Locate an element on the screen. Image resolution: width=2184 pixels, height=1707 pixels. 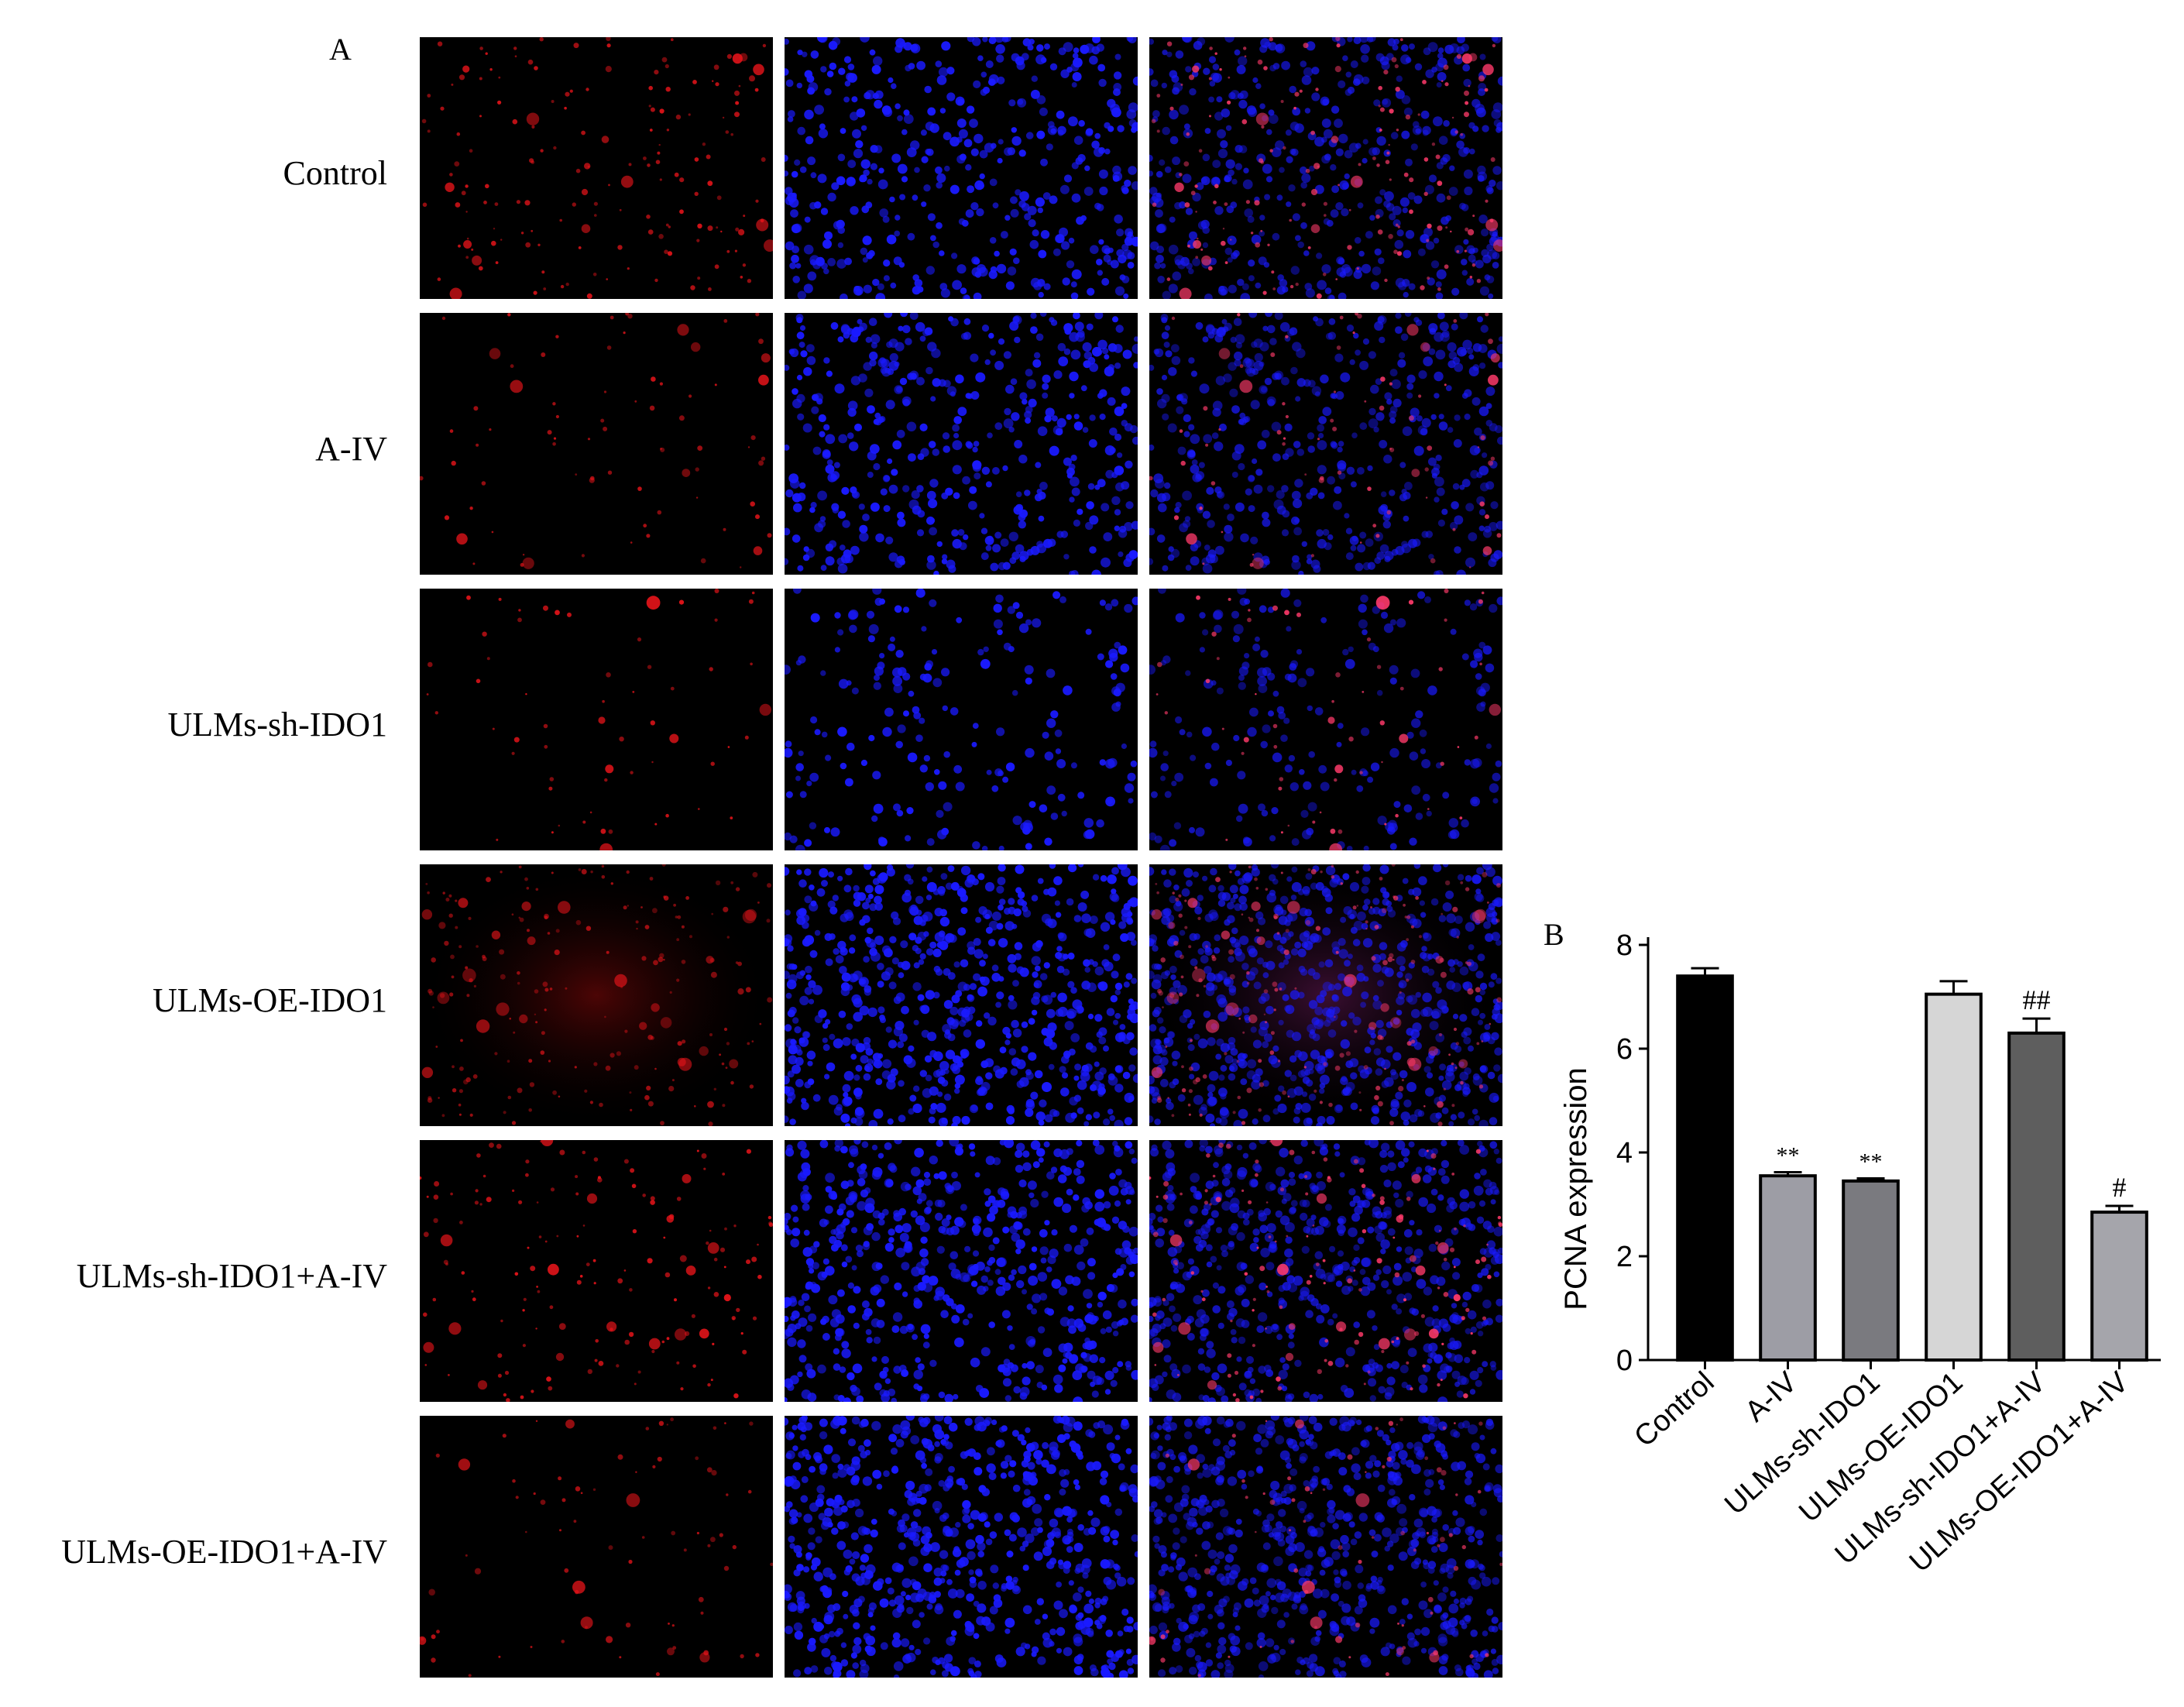
row-label: Control is located at coordinates (335, 173).